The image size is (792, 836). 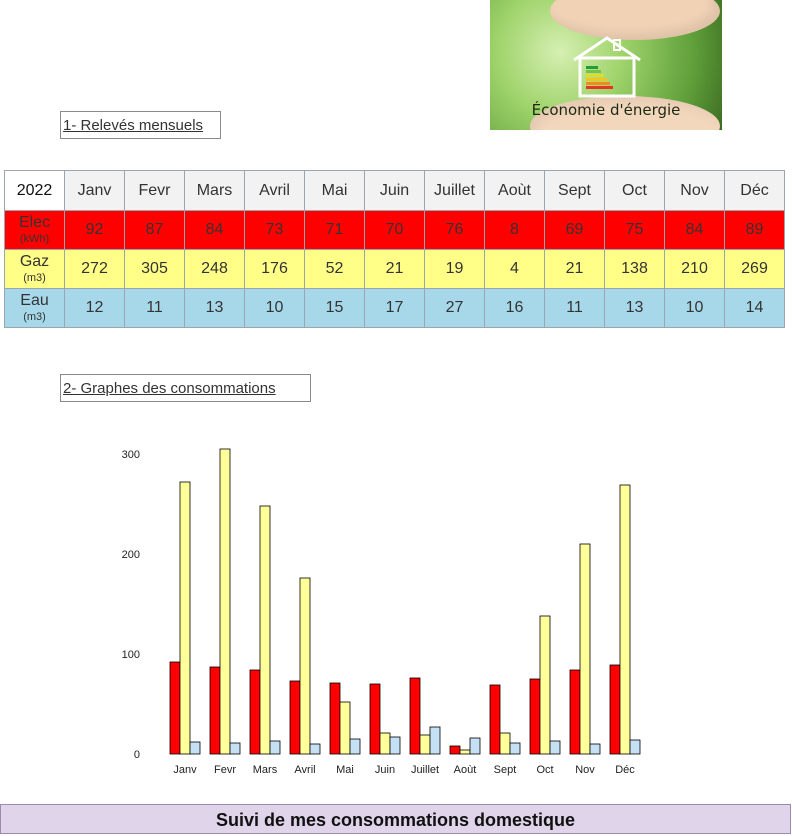 What do you see at coordinates (544, 770) in the screenshot?
I see `x-tick-label: Oct` at bounding box center [544, 770].